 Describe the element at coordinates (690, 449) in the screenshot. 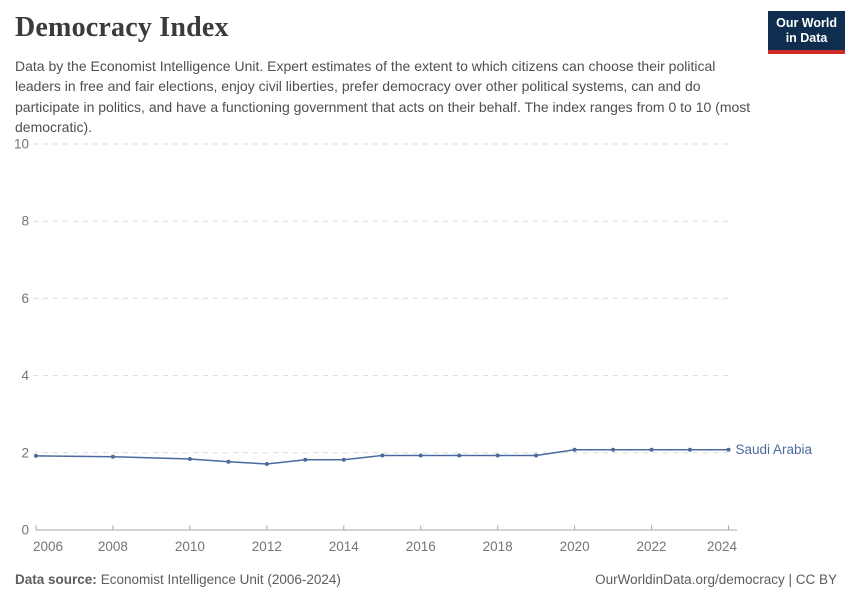

I see `data-point-2023` at that location.